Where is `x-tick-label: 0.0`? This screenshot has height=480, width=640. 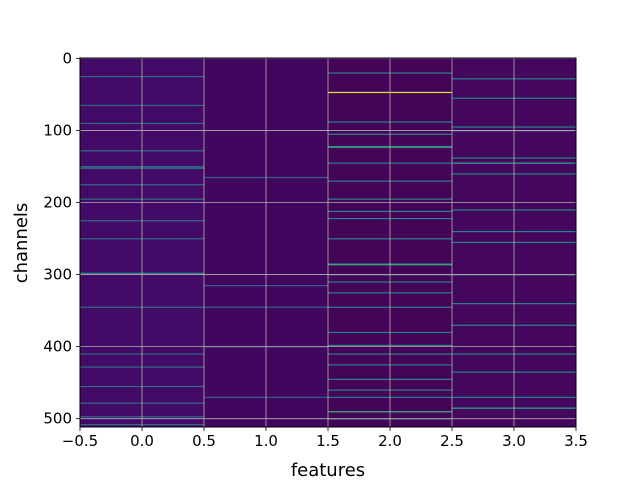 x-tick-label: 0.0 is located at coordinates (142, 441).